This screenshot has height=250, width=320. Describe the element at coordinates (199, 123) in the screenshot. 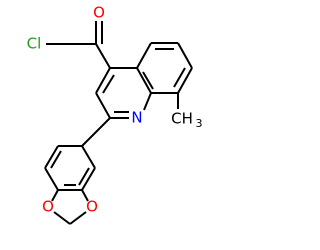

I see `atom-subscript: 3` at that location.